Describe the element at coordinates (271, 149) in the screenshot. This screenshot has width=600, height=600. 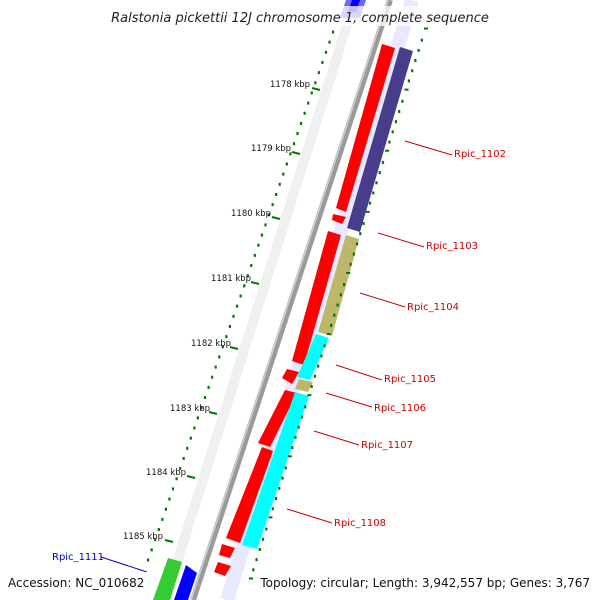
I see `kbp-tick-label: 1179 kbp` at that location.